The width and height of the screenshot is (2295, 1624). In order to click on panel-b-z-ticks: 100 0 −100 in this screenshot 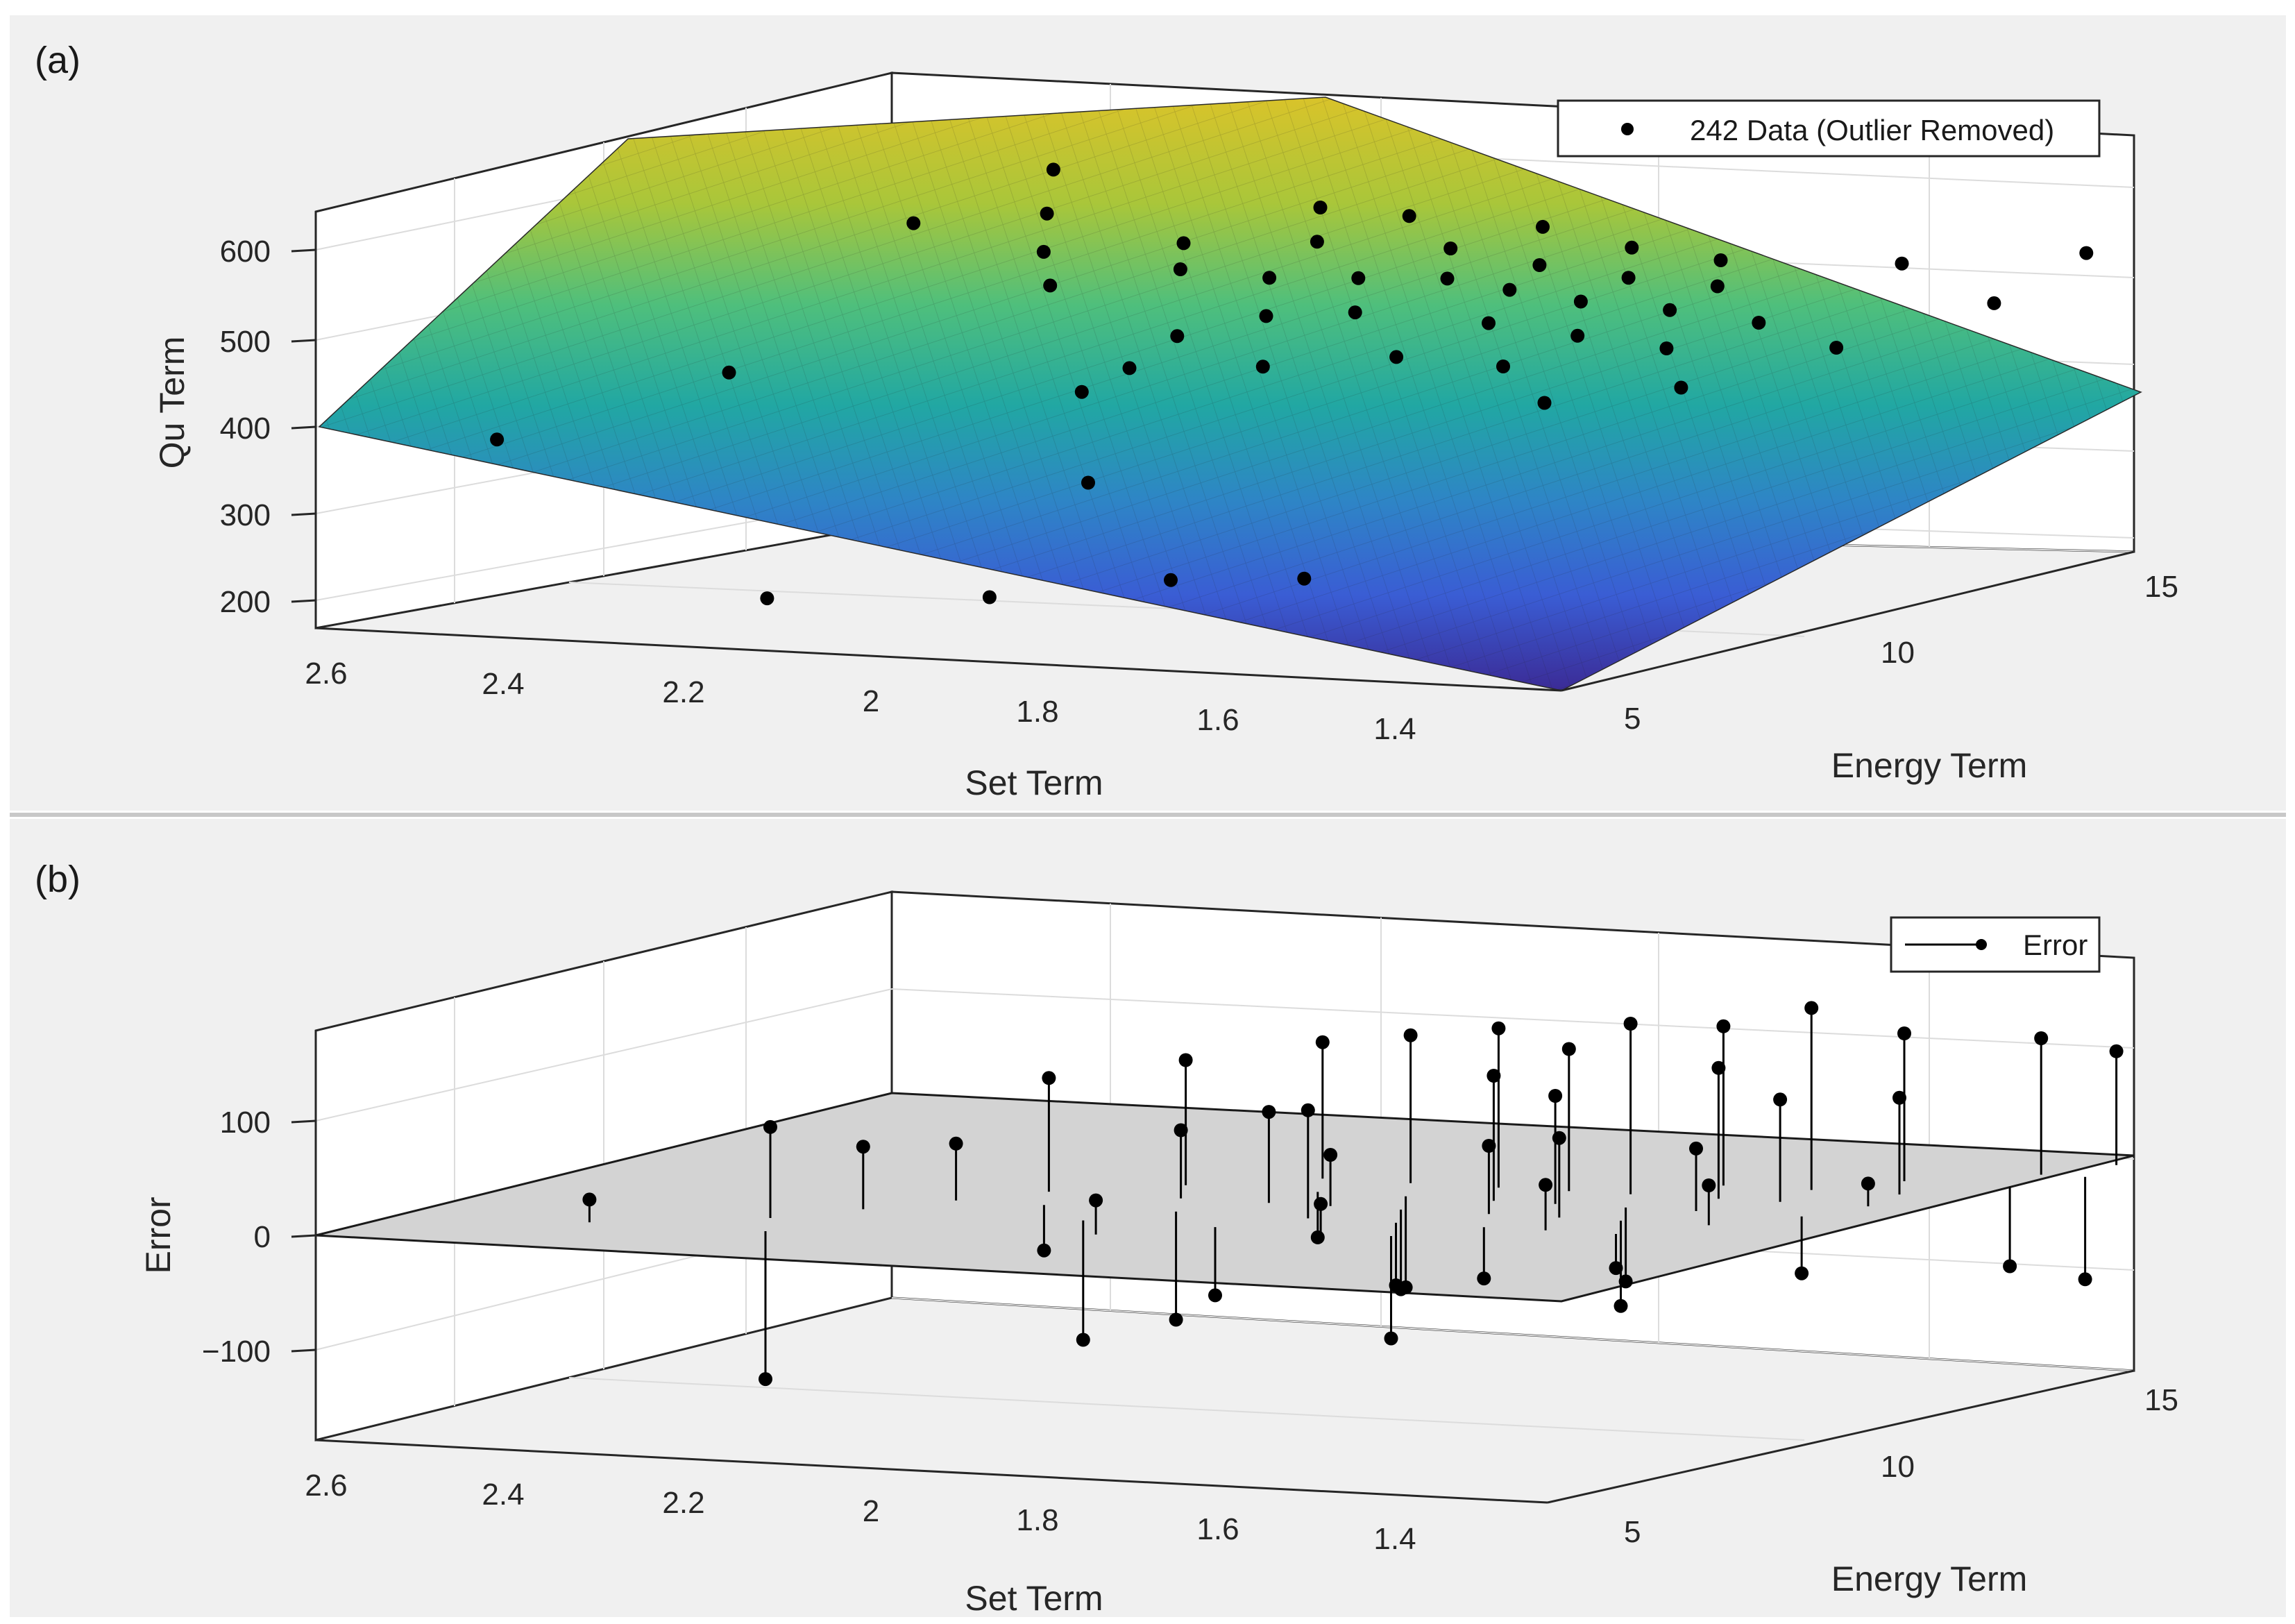, I will do `click(237, 1237)`.